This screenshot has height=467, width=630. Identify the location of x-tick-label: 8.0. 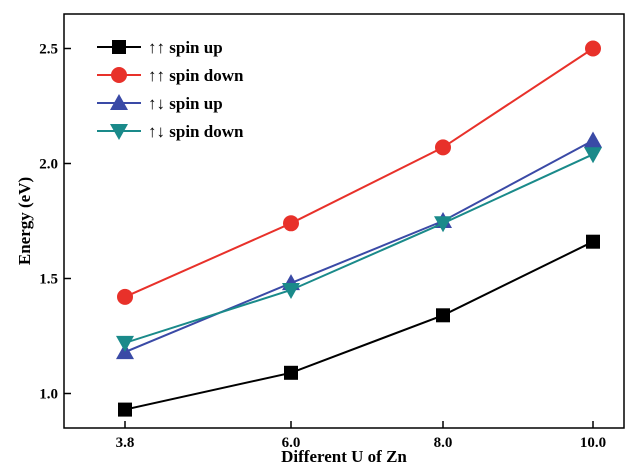
(443, 443).